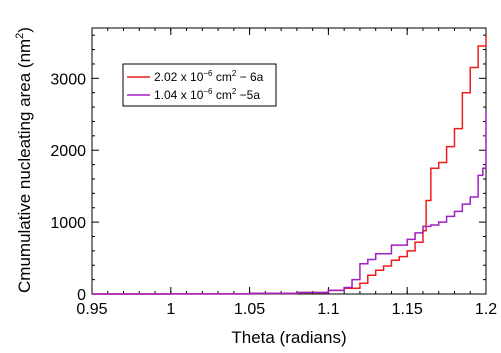 The width and height of the screenshot is (501, 353). I want to click on x-axis-label: Theta (radians), so click(288, 337).